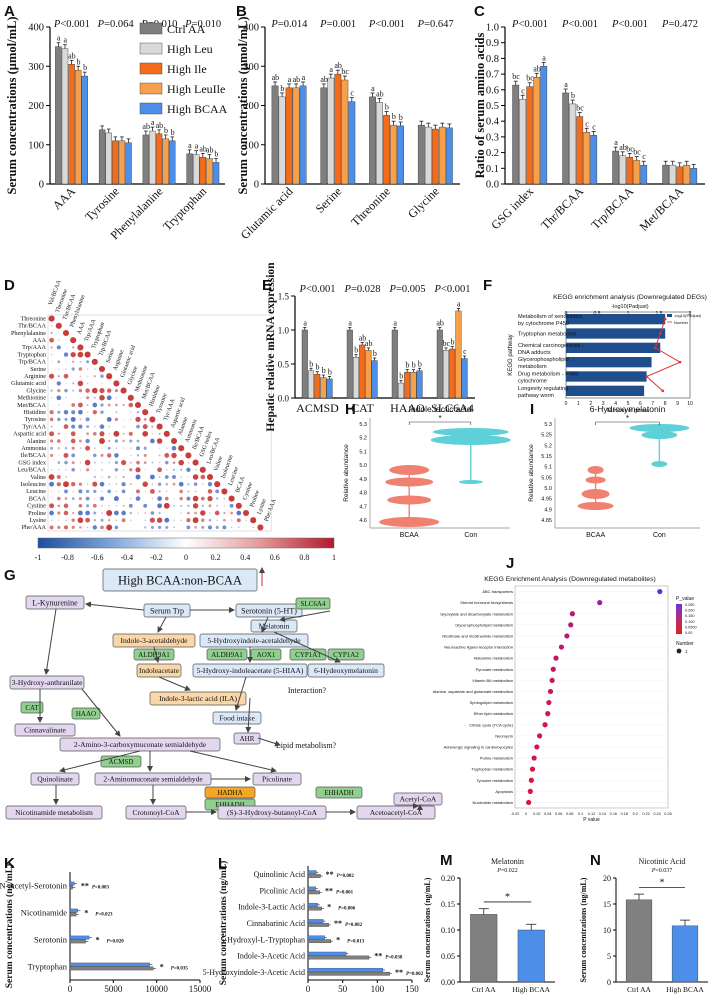 The width and height of the screenshot is (713, 1007). I want to click on x-tick-label: 0.1, so click(580, 814).